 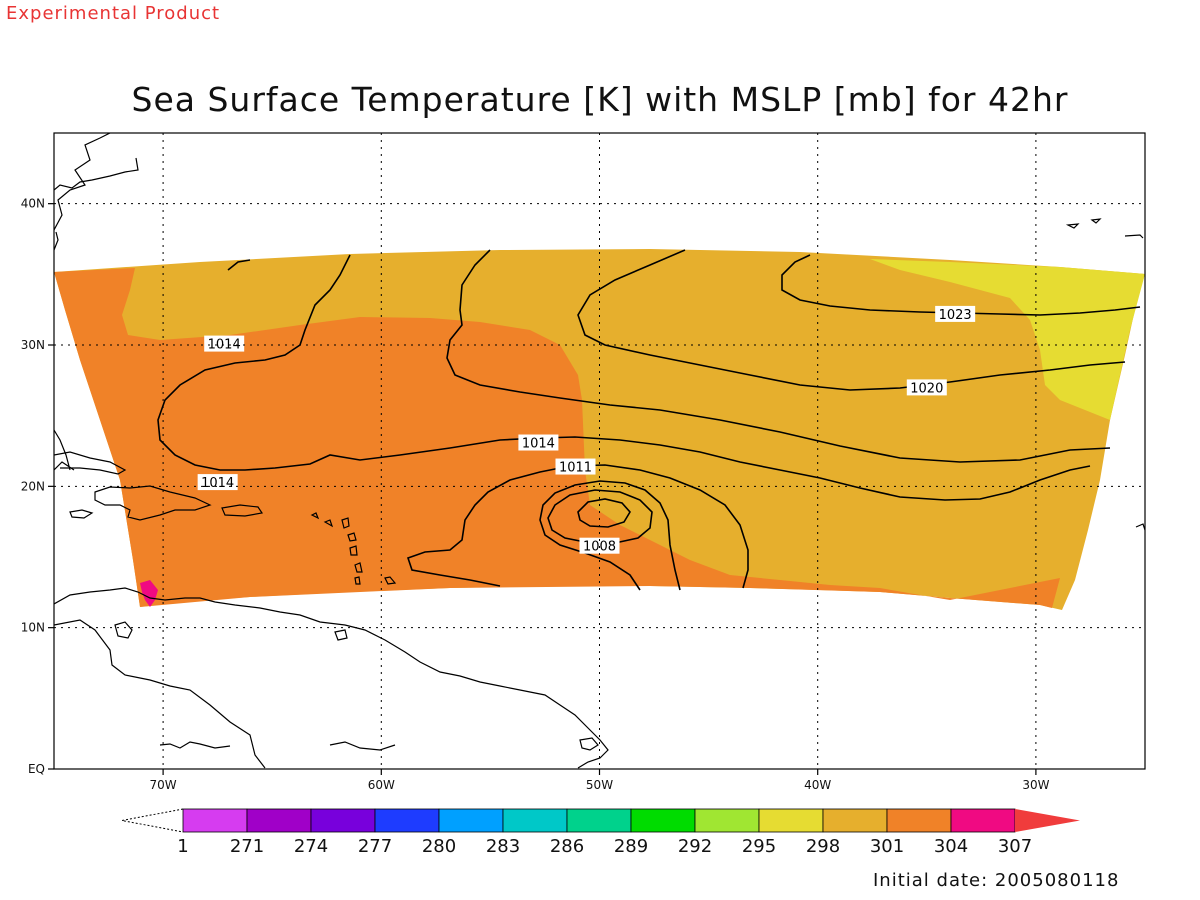 I want to click on isobar-label: 1011, so click(x=575, y=467).